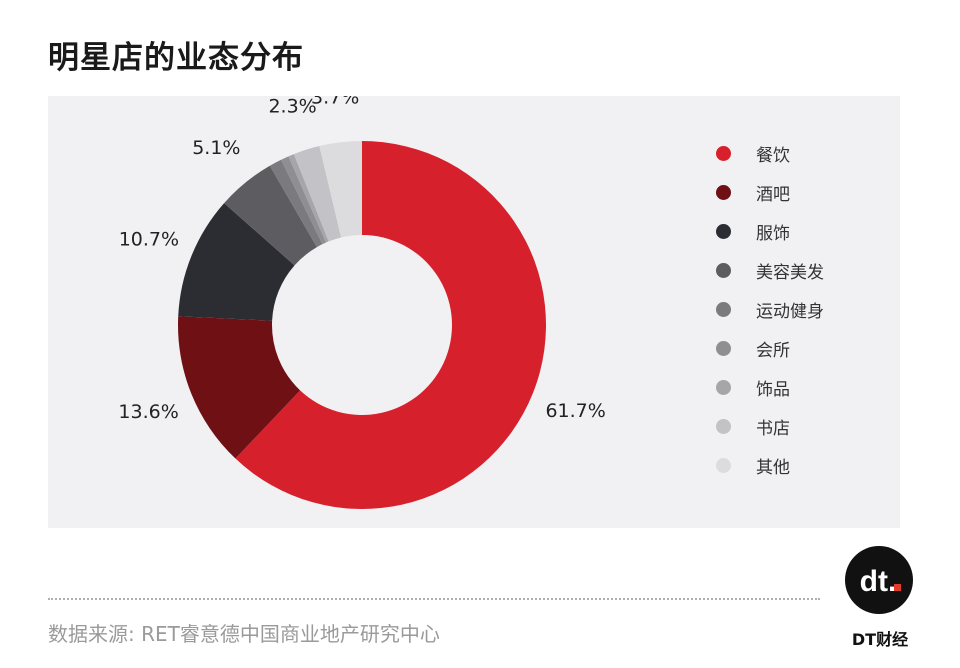  What do you see at coordinates (773, 429) in the screenshot?
I see `legend-label: 书店` at bounding box center [773, 429].